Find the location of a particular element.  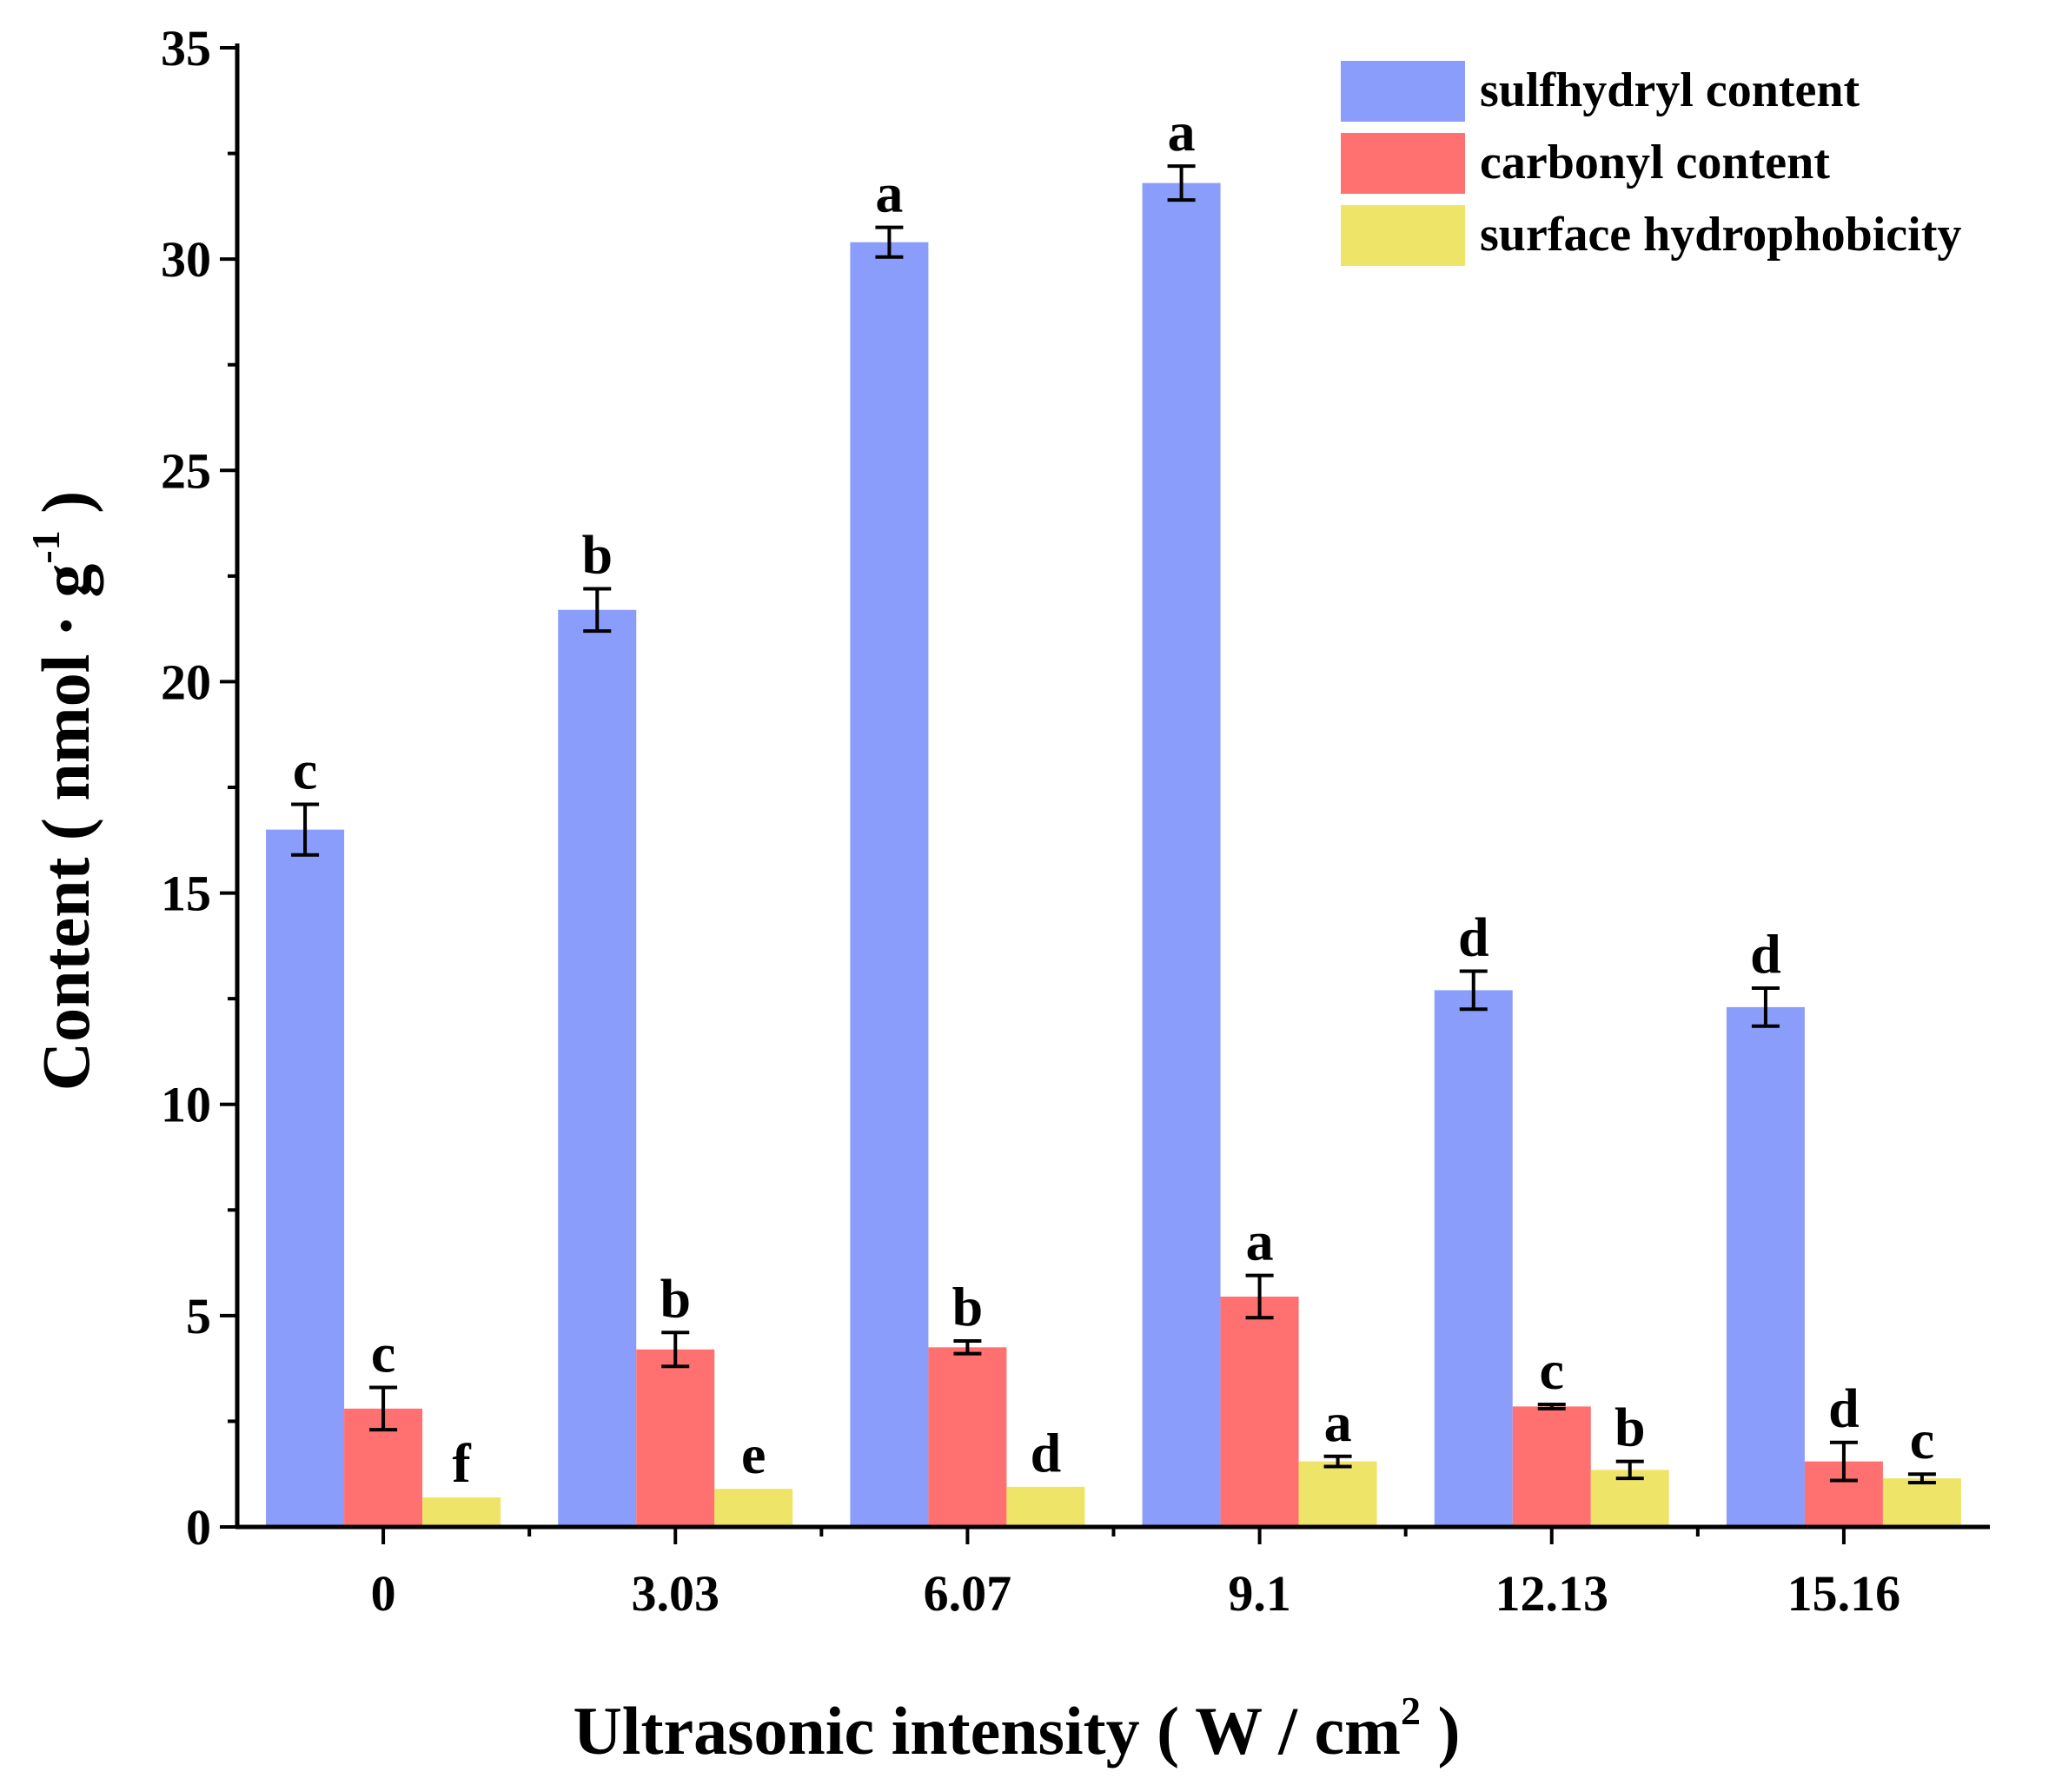

significance-letter-2-4: b is located at coordinates (1630, 1427).